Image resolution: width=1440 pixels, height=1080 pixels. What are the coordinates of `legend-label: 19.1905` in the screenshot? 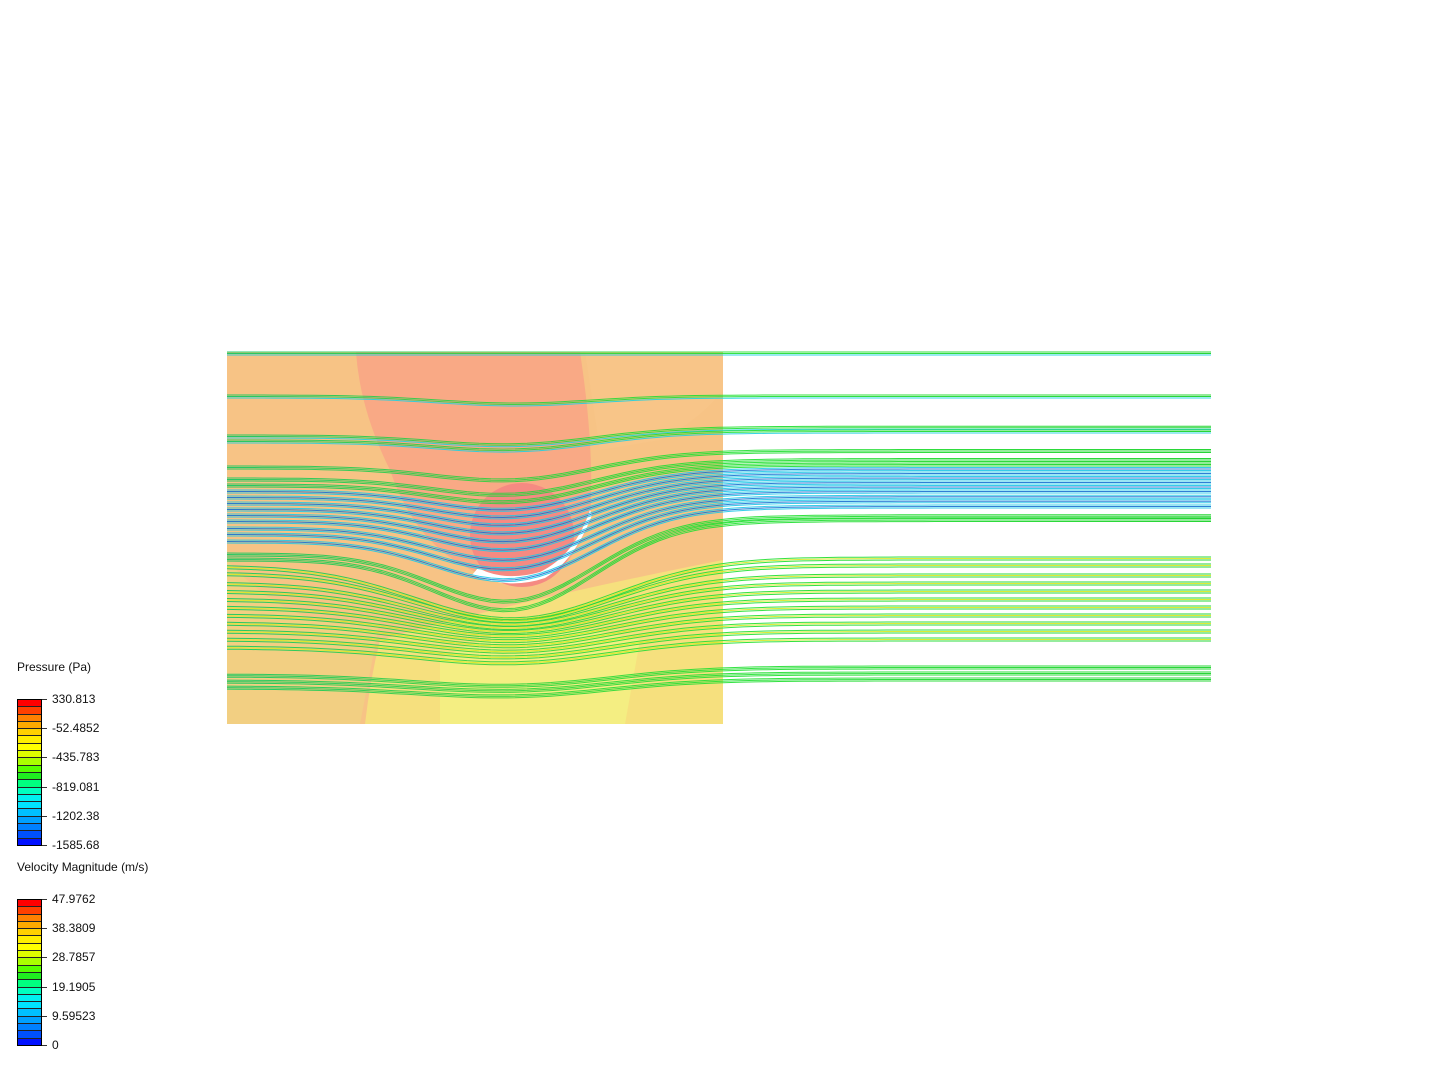 It's located at (74, 986).